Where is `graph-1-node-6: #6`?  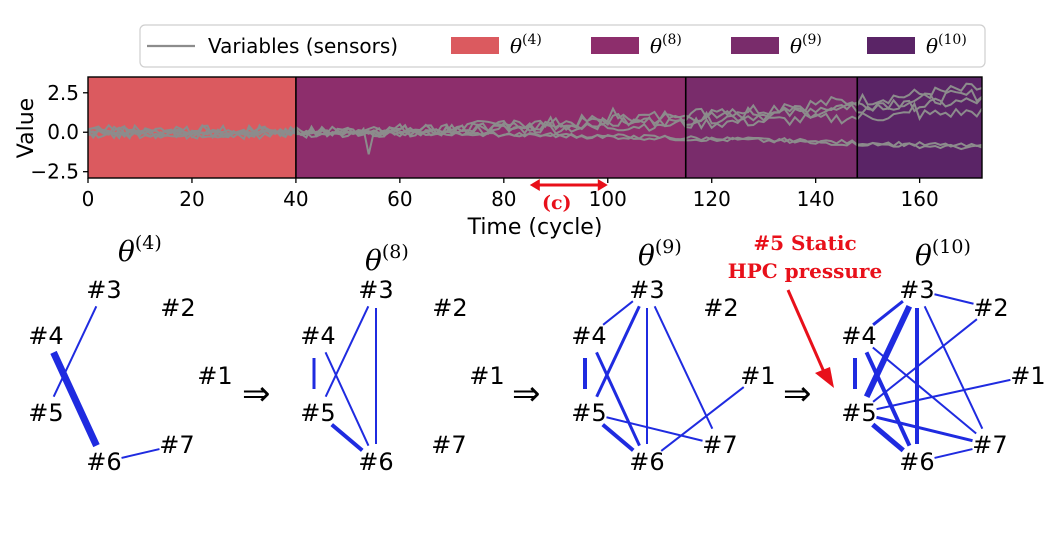
graph-1-node-6: #6 is located at coordinates (375, 462).